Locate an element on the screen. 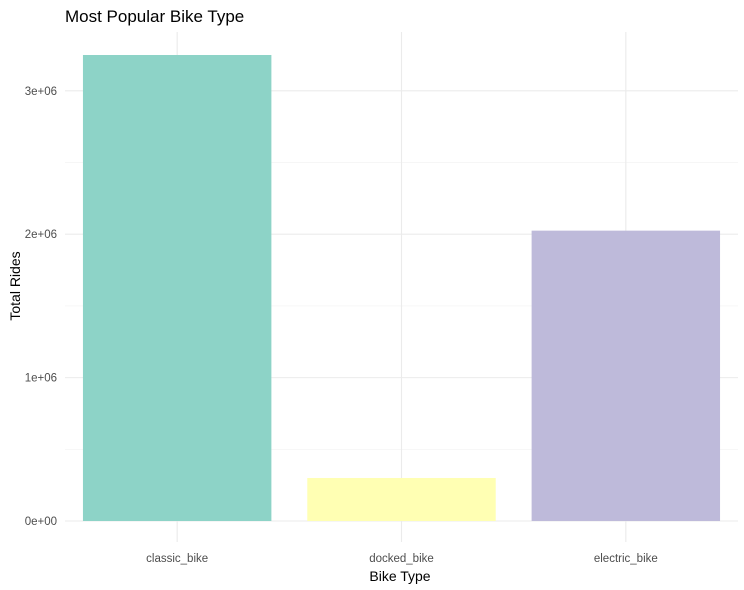  y-tick-label: 3e+06 is located at coordinates (41, 92).